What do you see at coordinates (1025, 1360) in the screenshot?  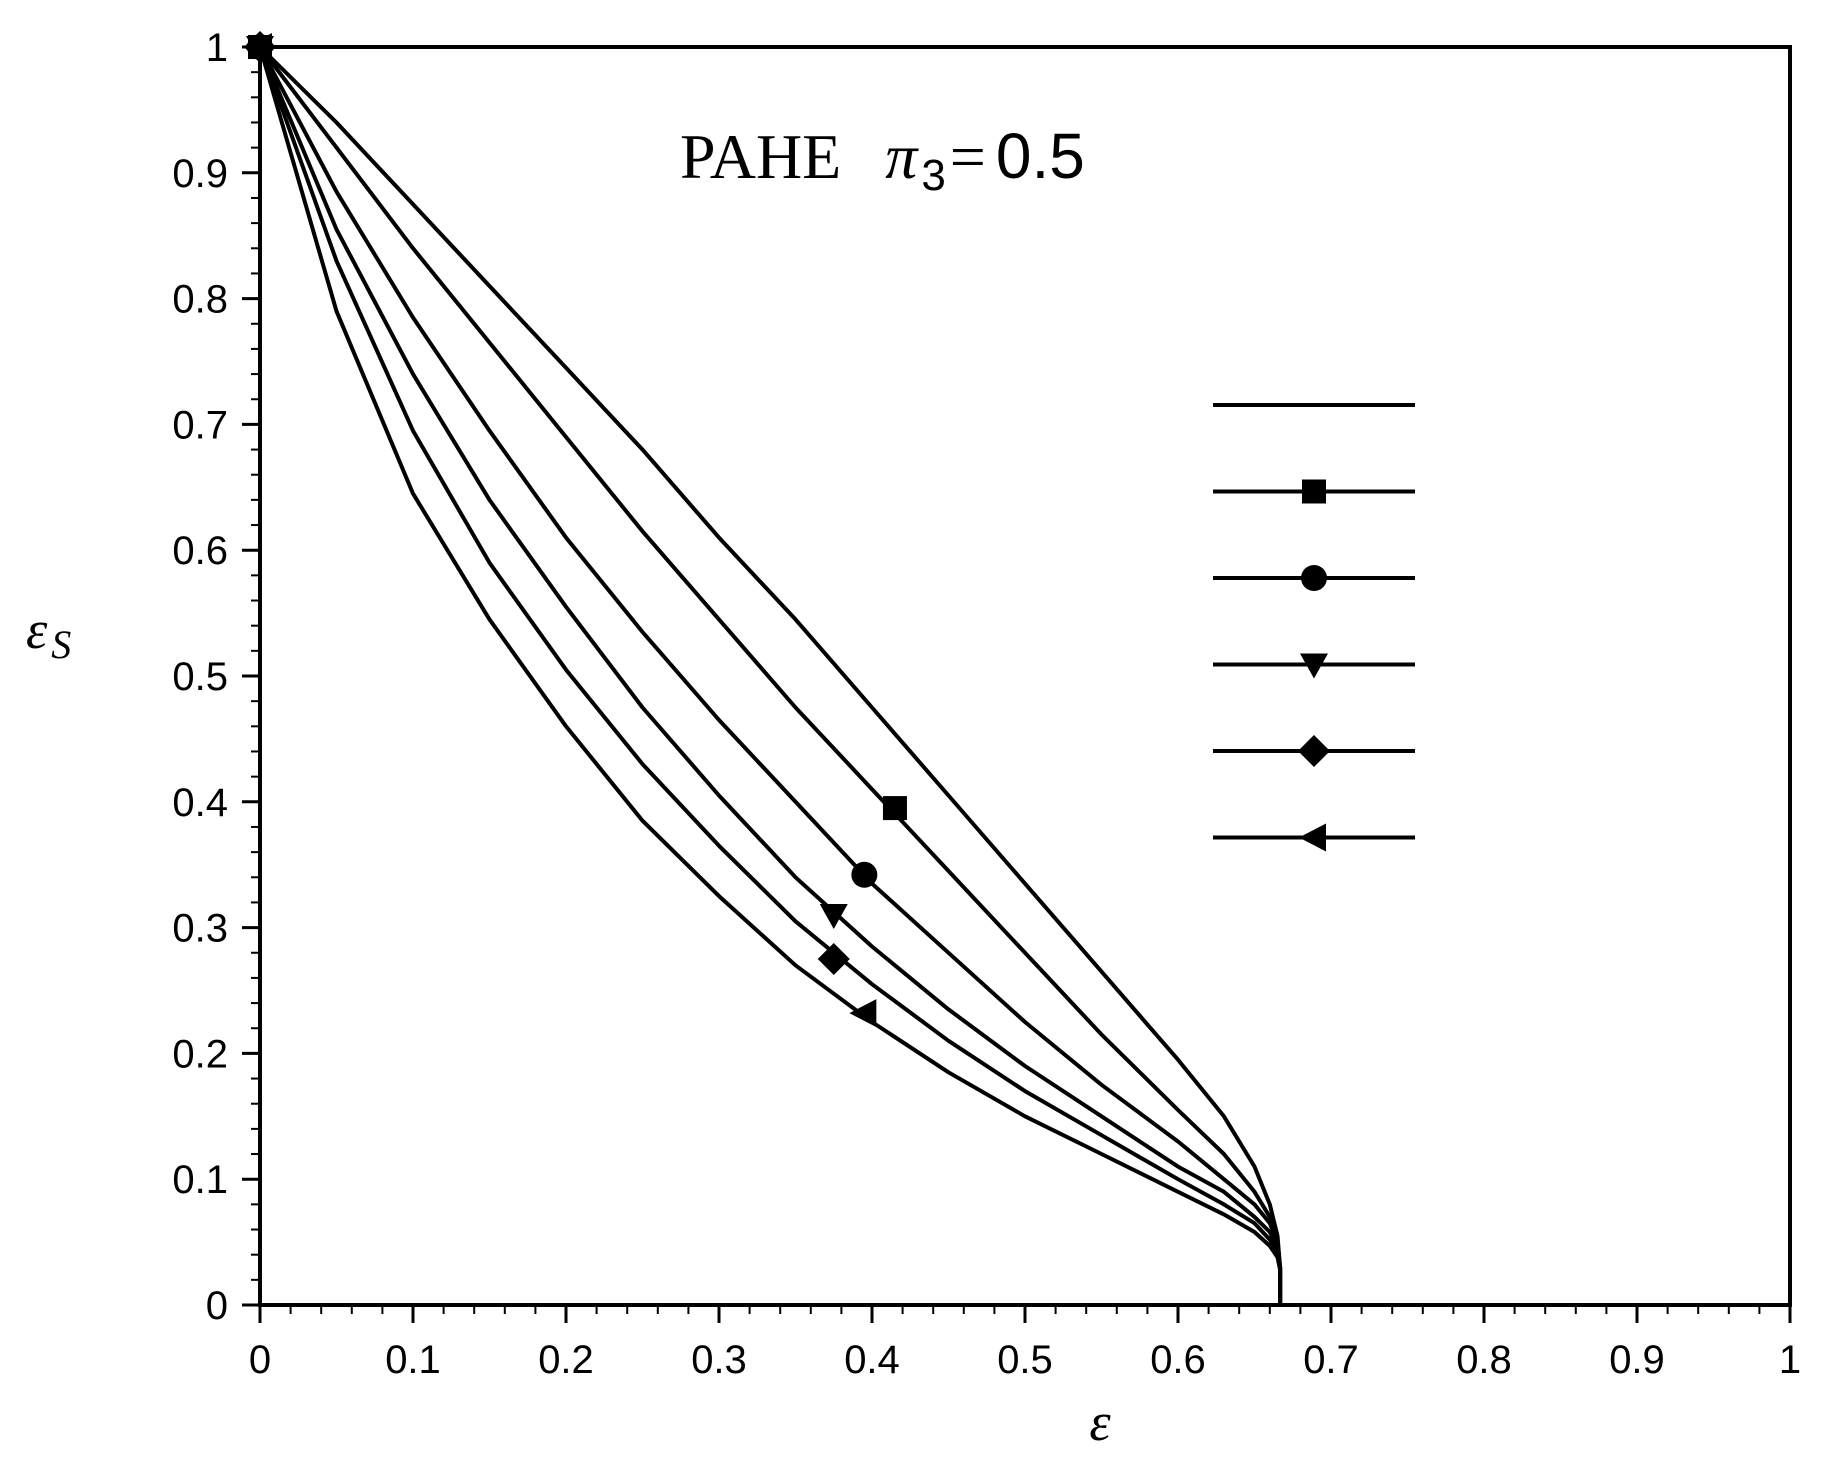 I see `x-tick-label: 0.5` at bounding box center [1025, 1360].